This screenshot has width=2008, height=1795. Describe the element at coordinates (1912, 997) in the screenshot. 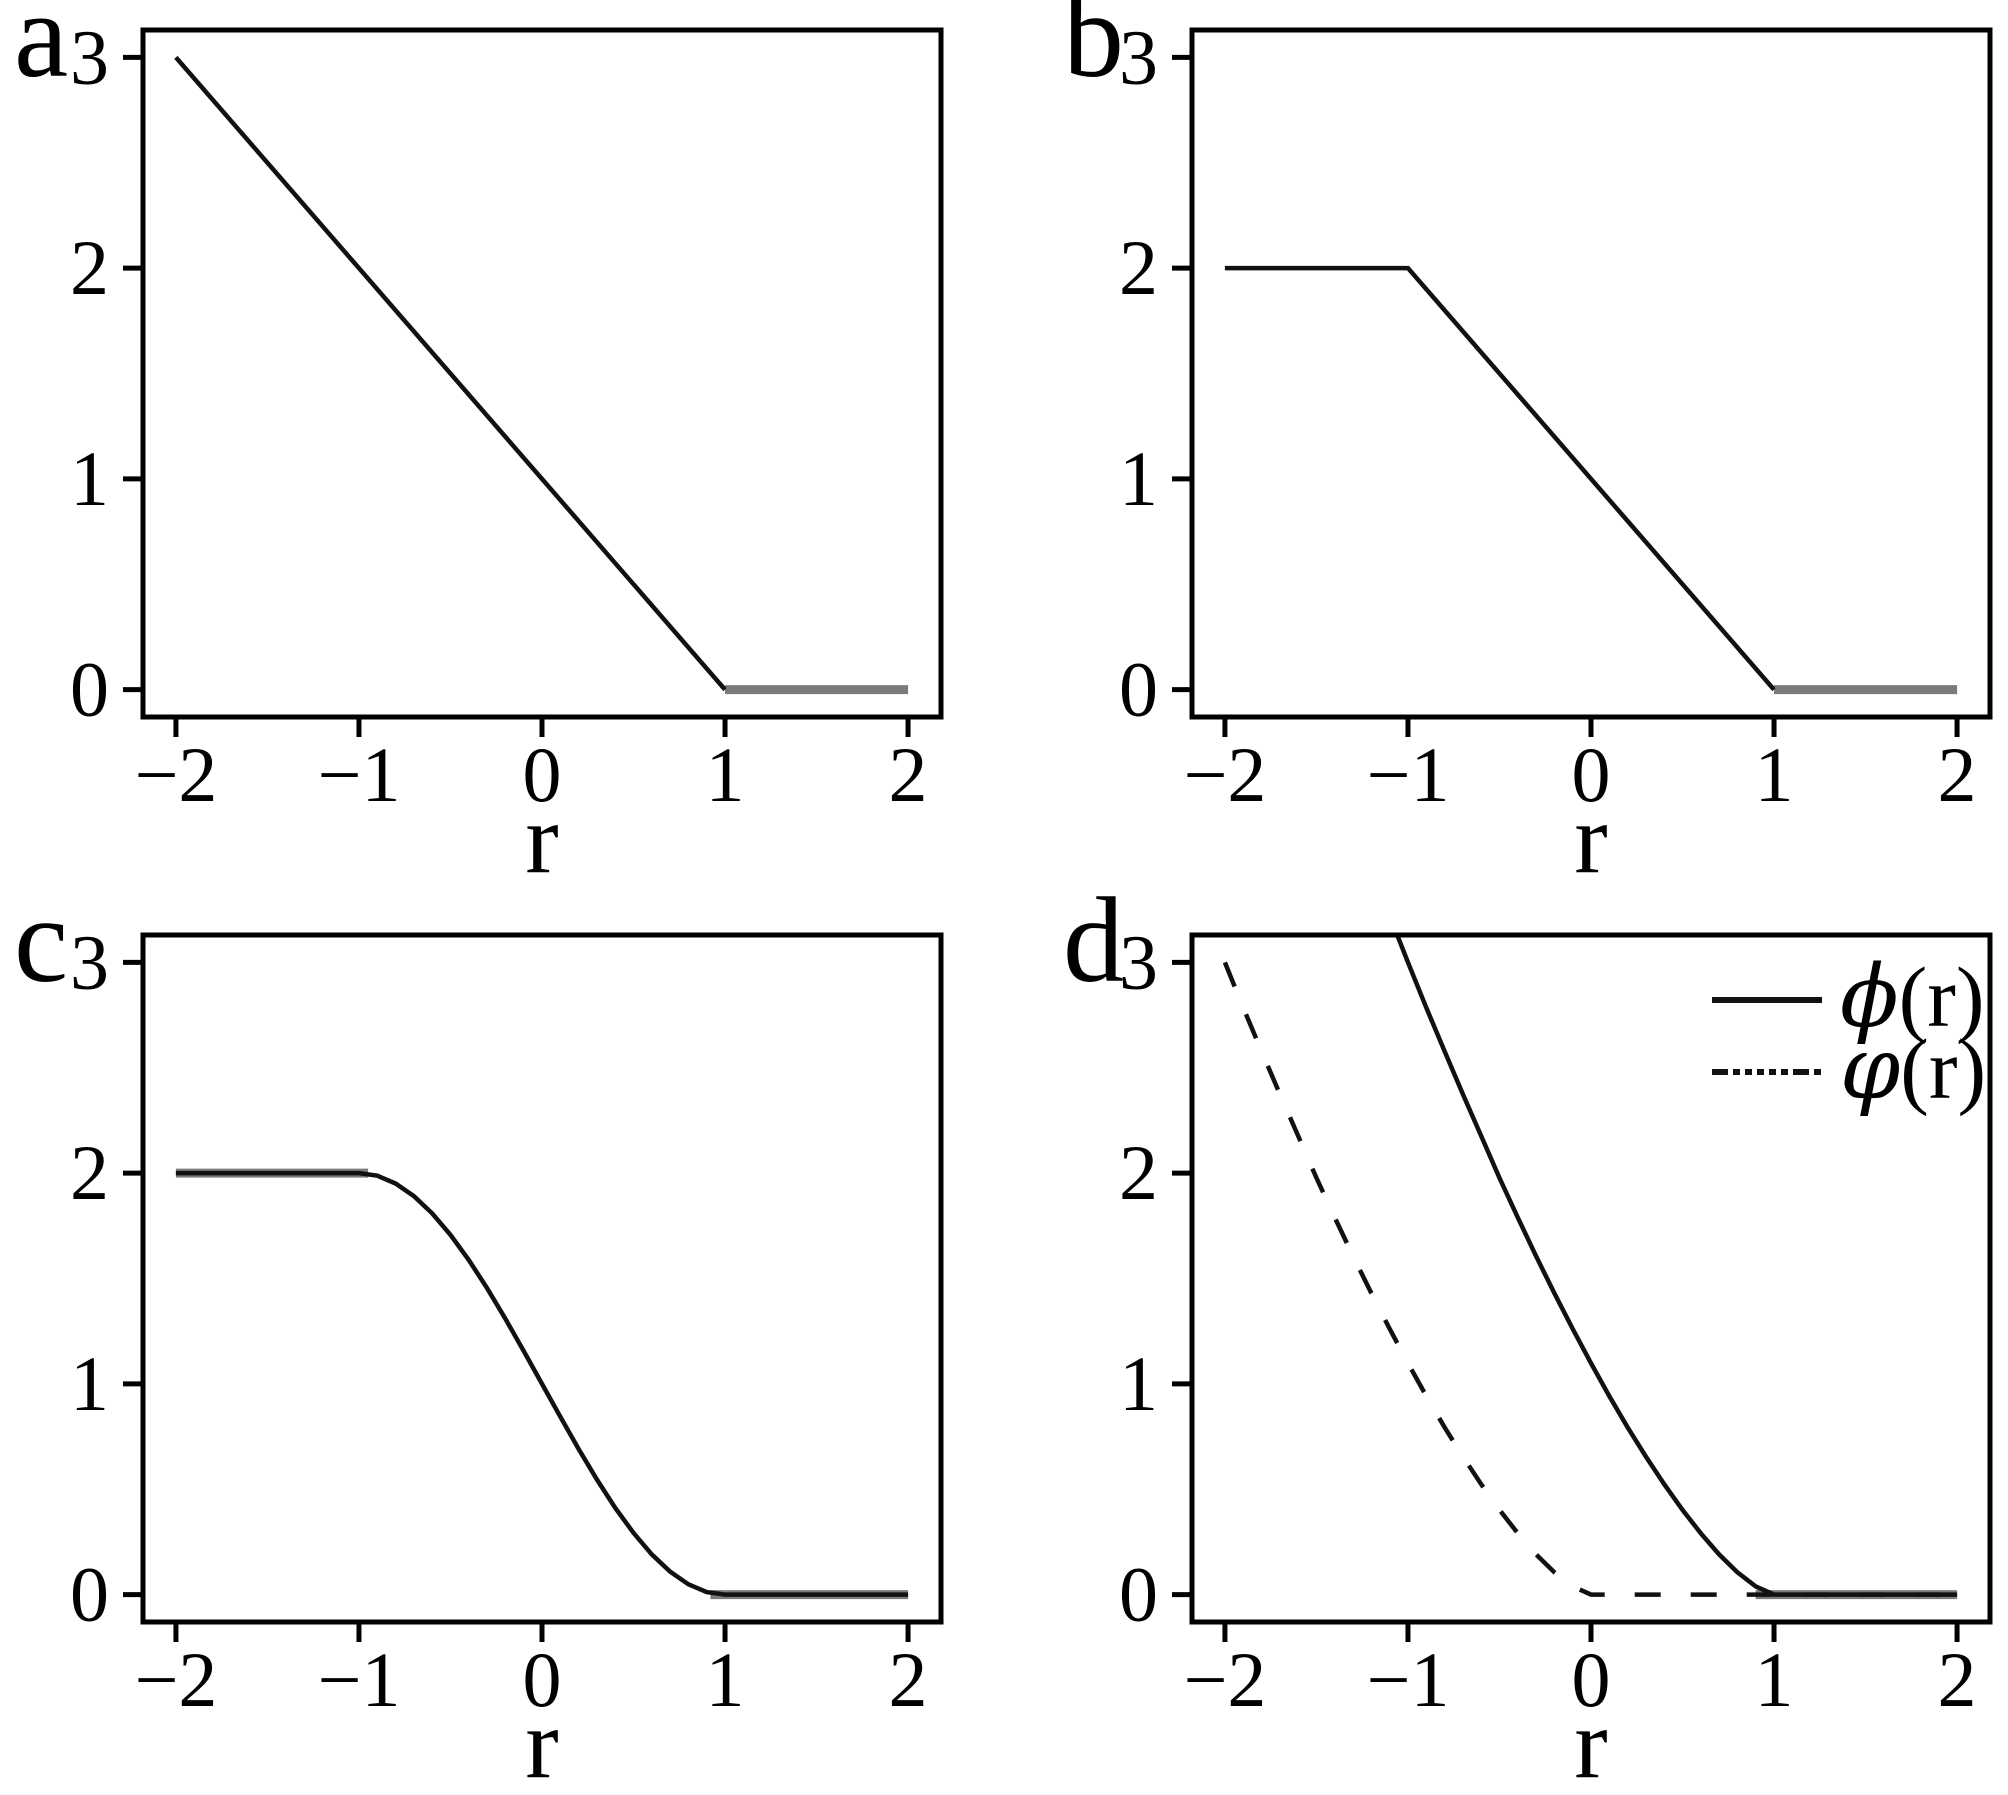

I see `legend-label: ϕ(r)` at that location.